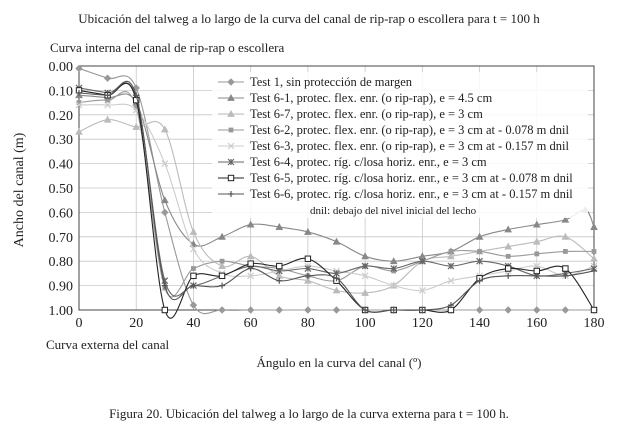  I want to click on x-tick-label: 0, so click(79, 323).